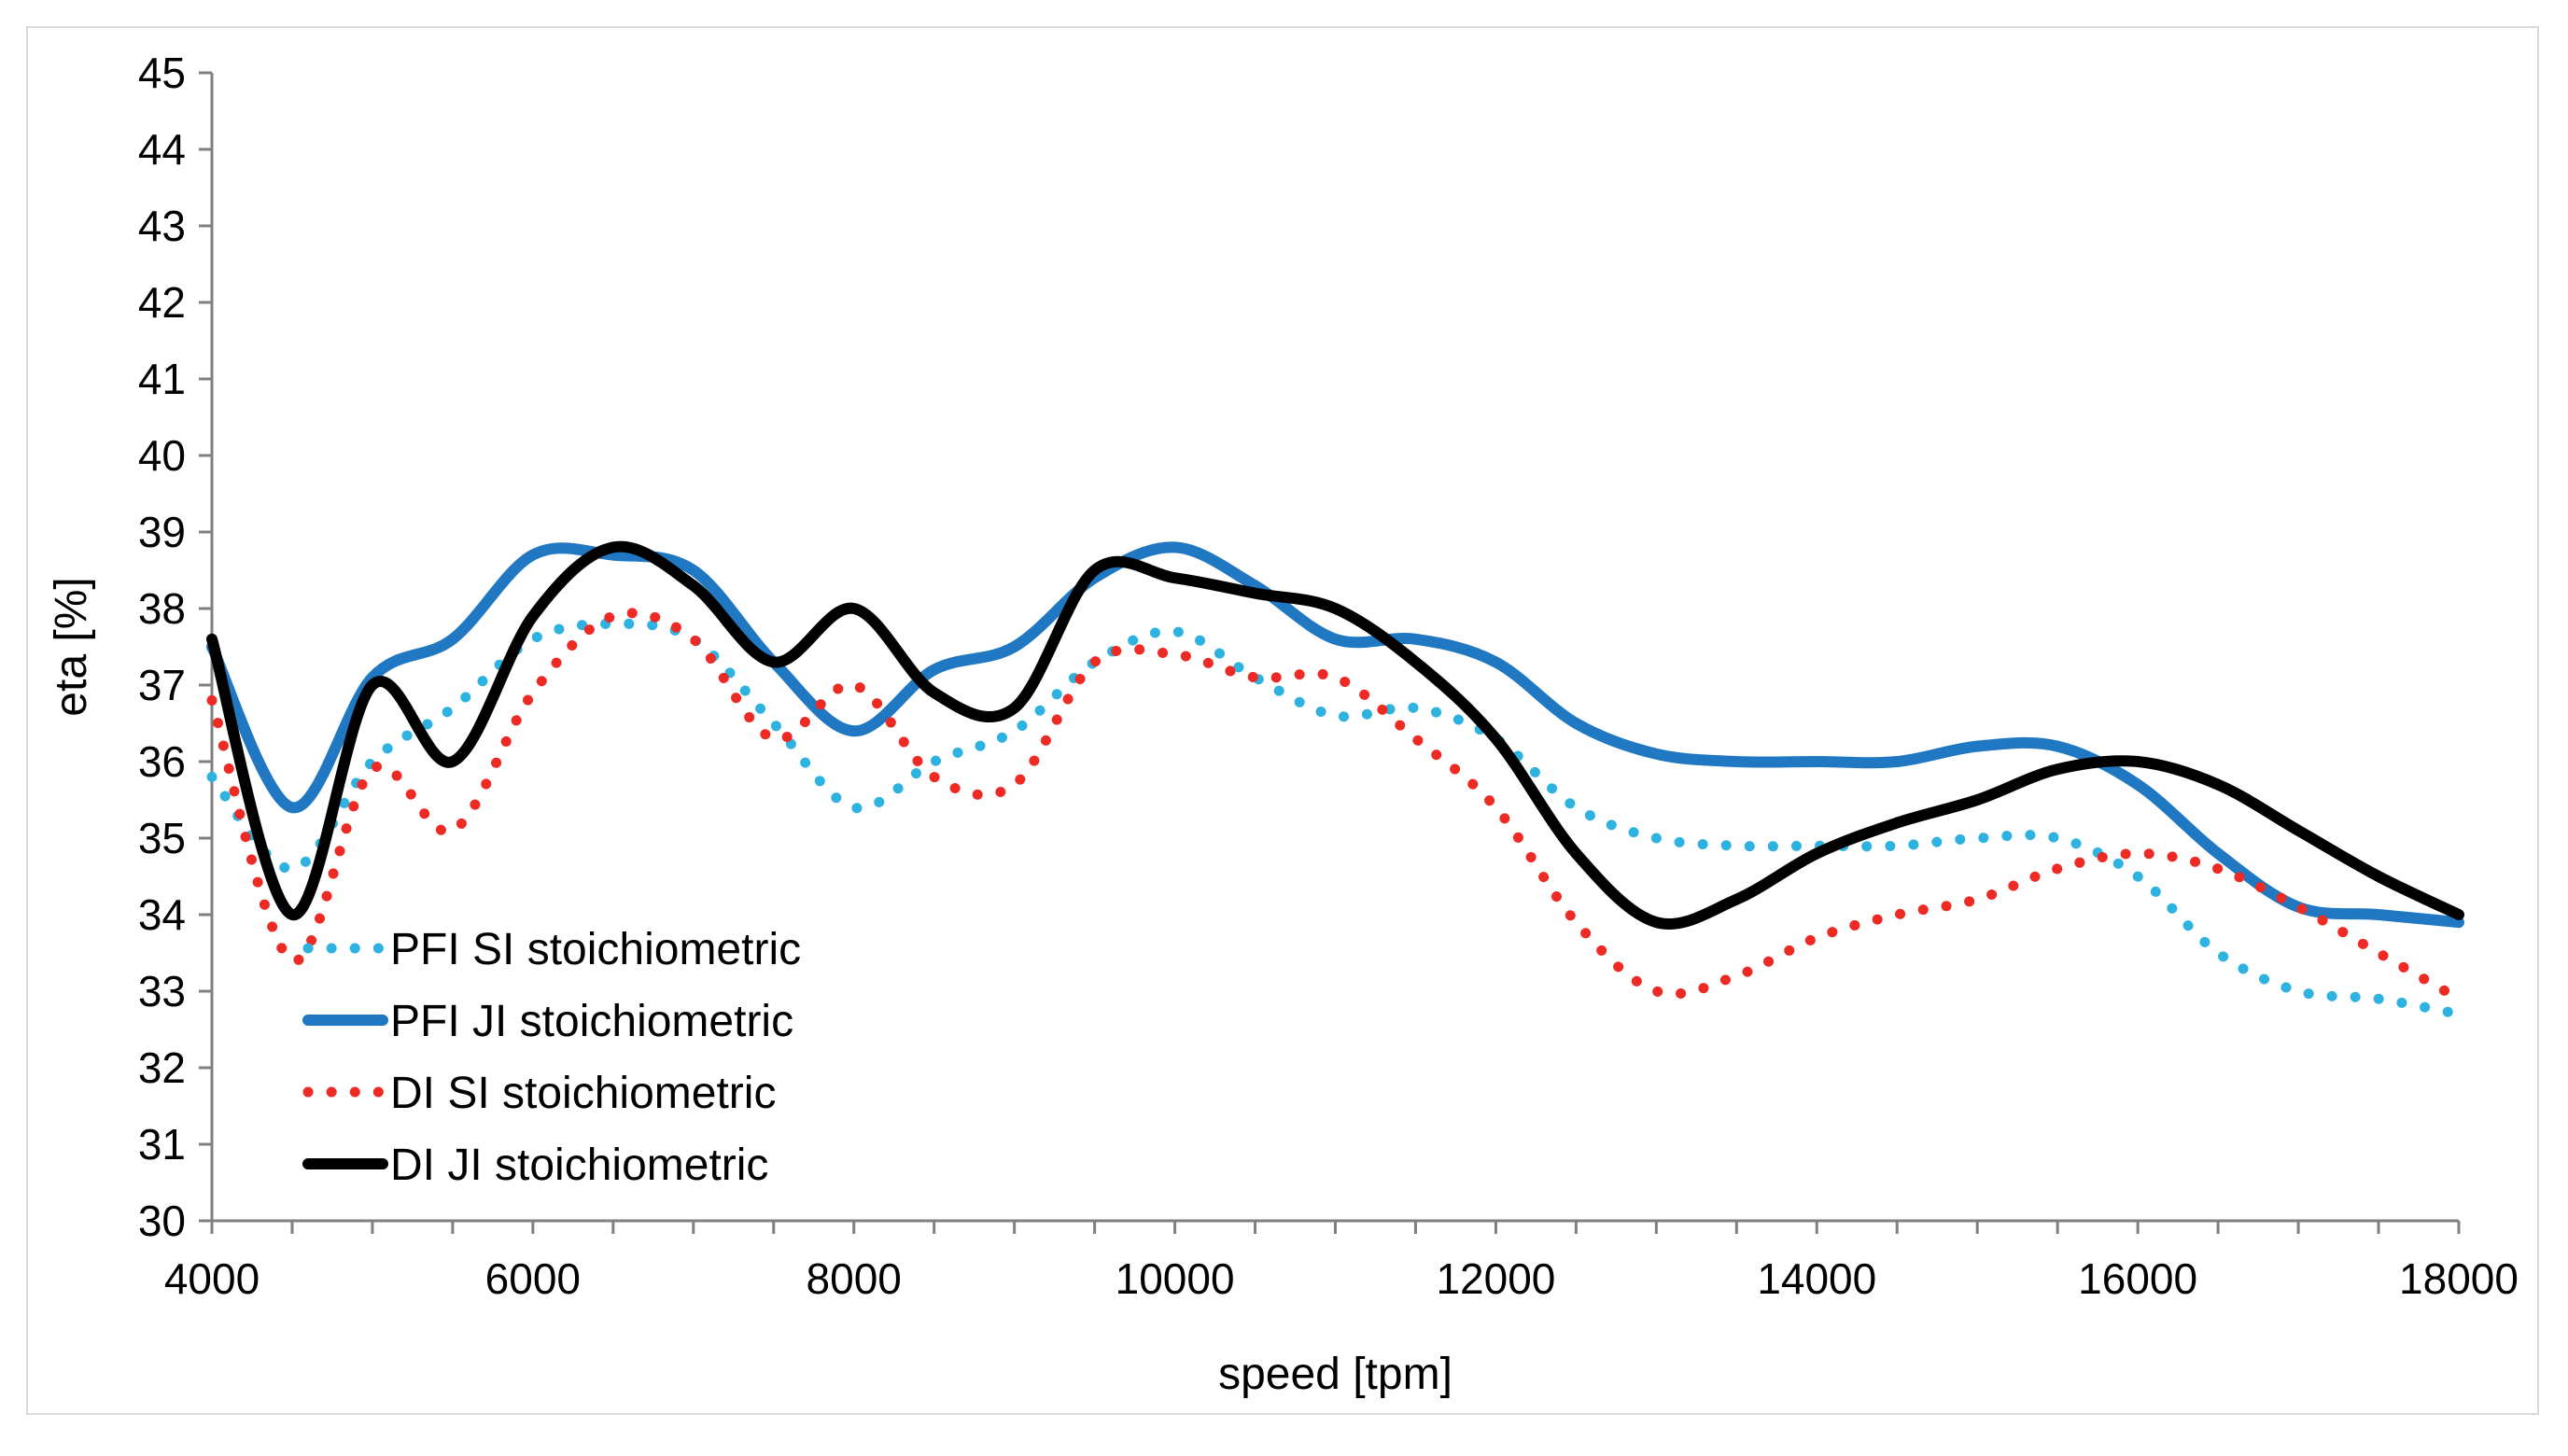 The height and width of the screenshot is (1456, 2568). What do you see at coordinates (175, 647) in the screenshot?
I see `y-axis-ticks: 30 31 32 33 34 35 36 37 38 39 40 41 42 43 44 45` at bounding box center [175, 647].